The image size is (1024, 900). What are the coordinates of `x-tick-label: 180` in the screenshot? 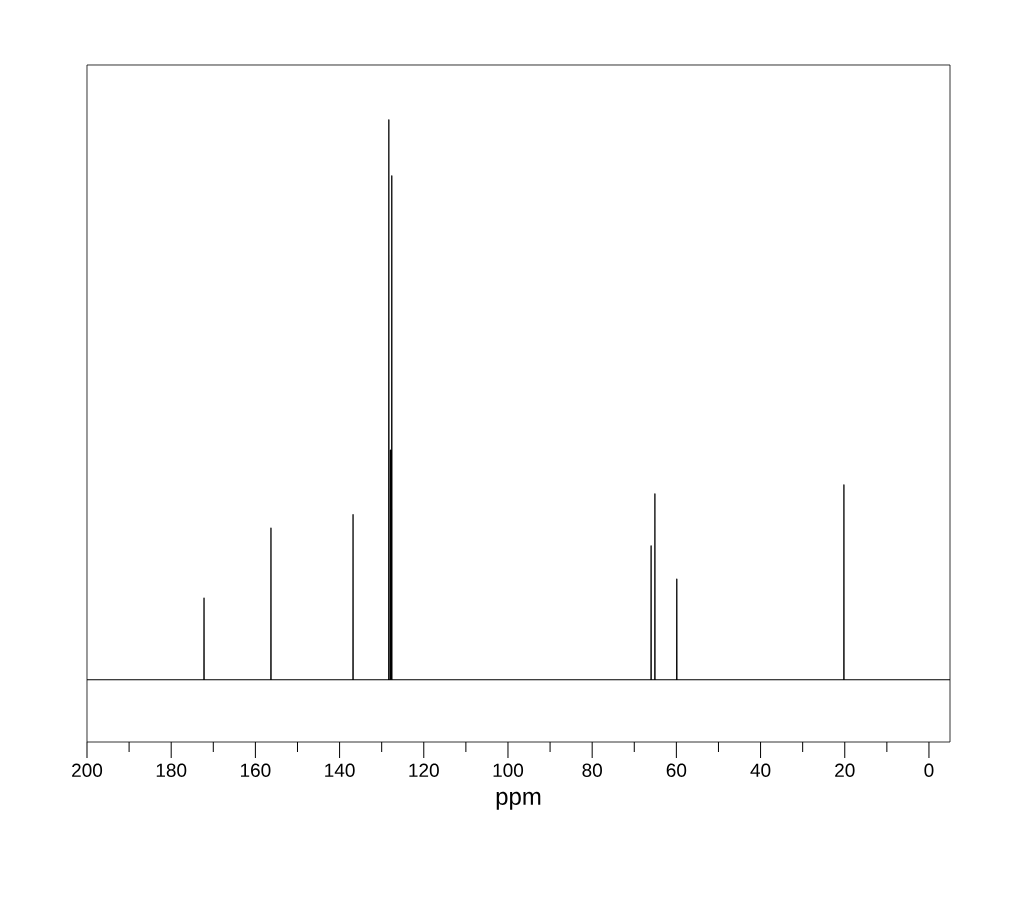 It's located at (171, 770).